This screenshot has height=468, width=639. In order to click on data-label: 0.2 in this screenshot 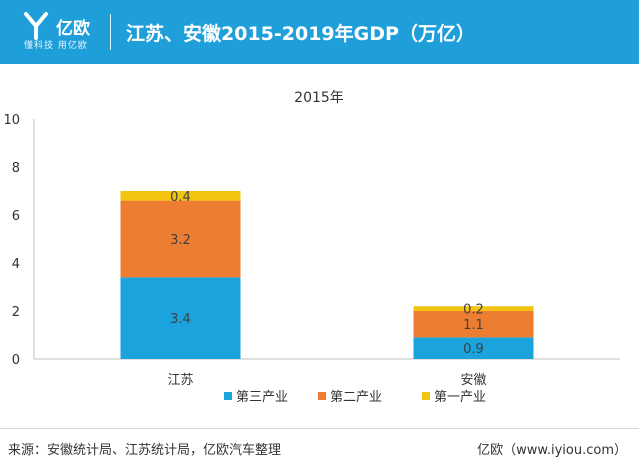, I will do `click(473, 310)`.